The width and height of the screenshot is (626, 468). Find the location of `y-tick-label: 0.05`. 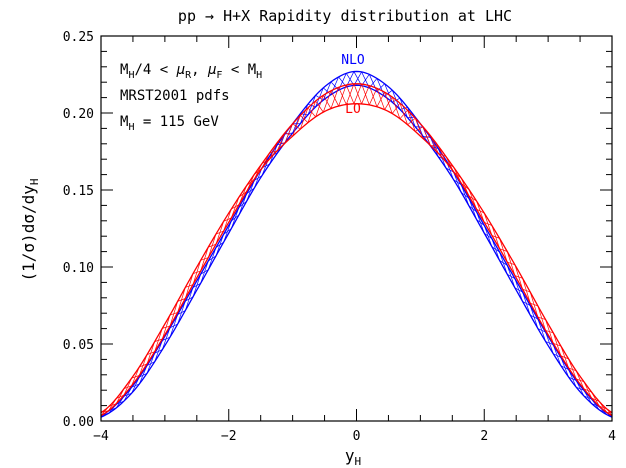

y-tick-label: 0.05 is located at coordinates (78, 345).